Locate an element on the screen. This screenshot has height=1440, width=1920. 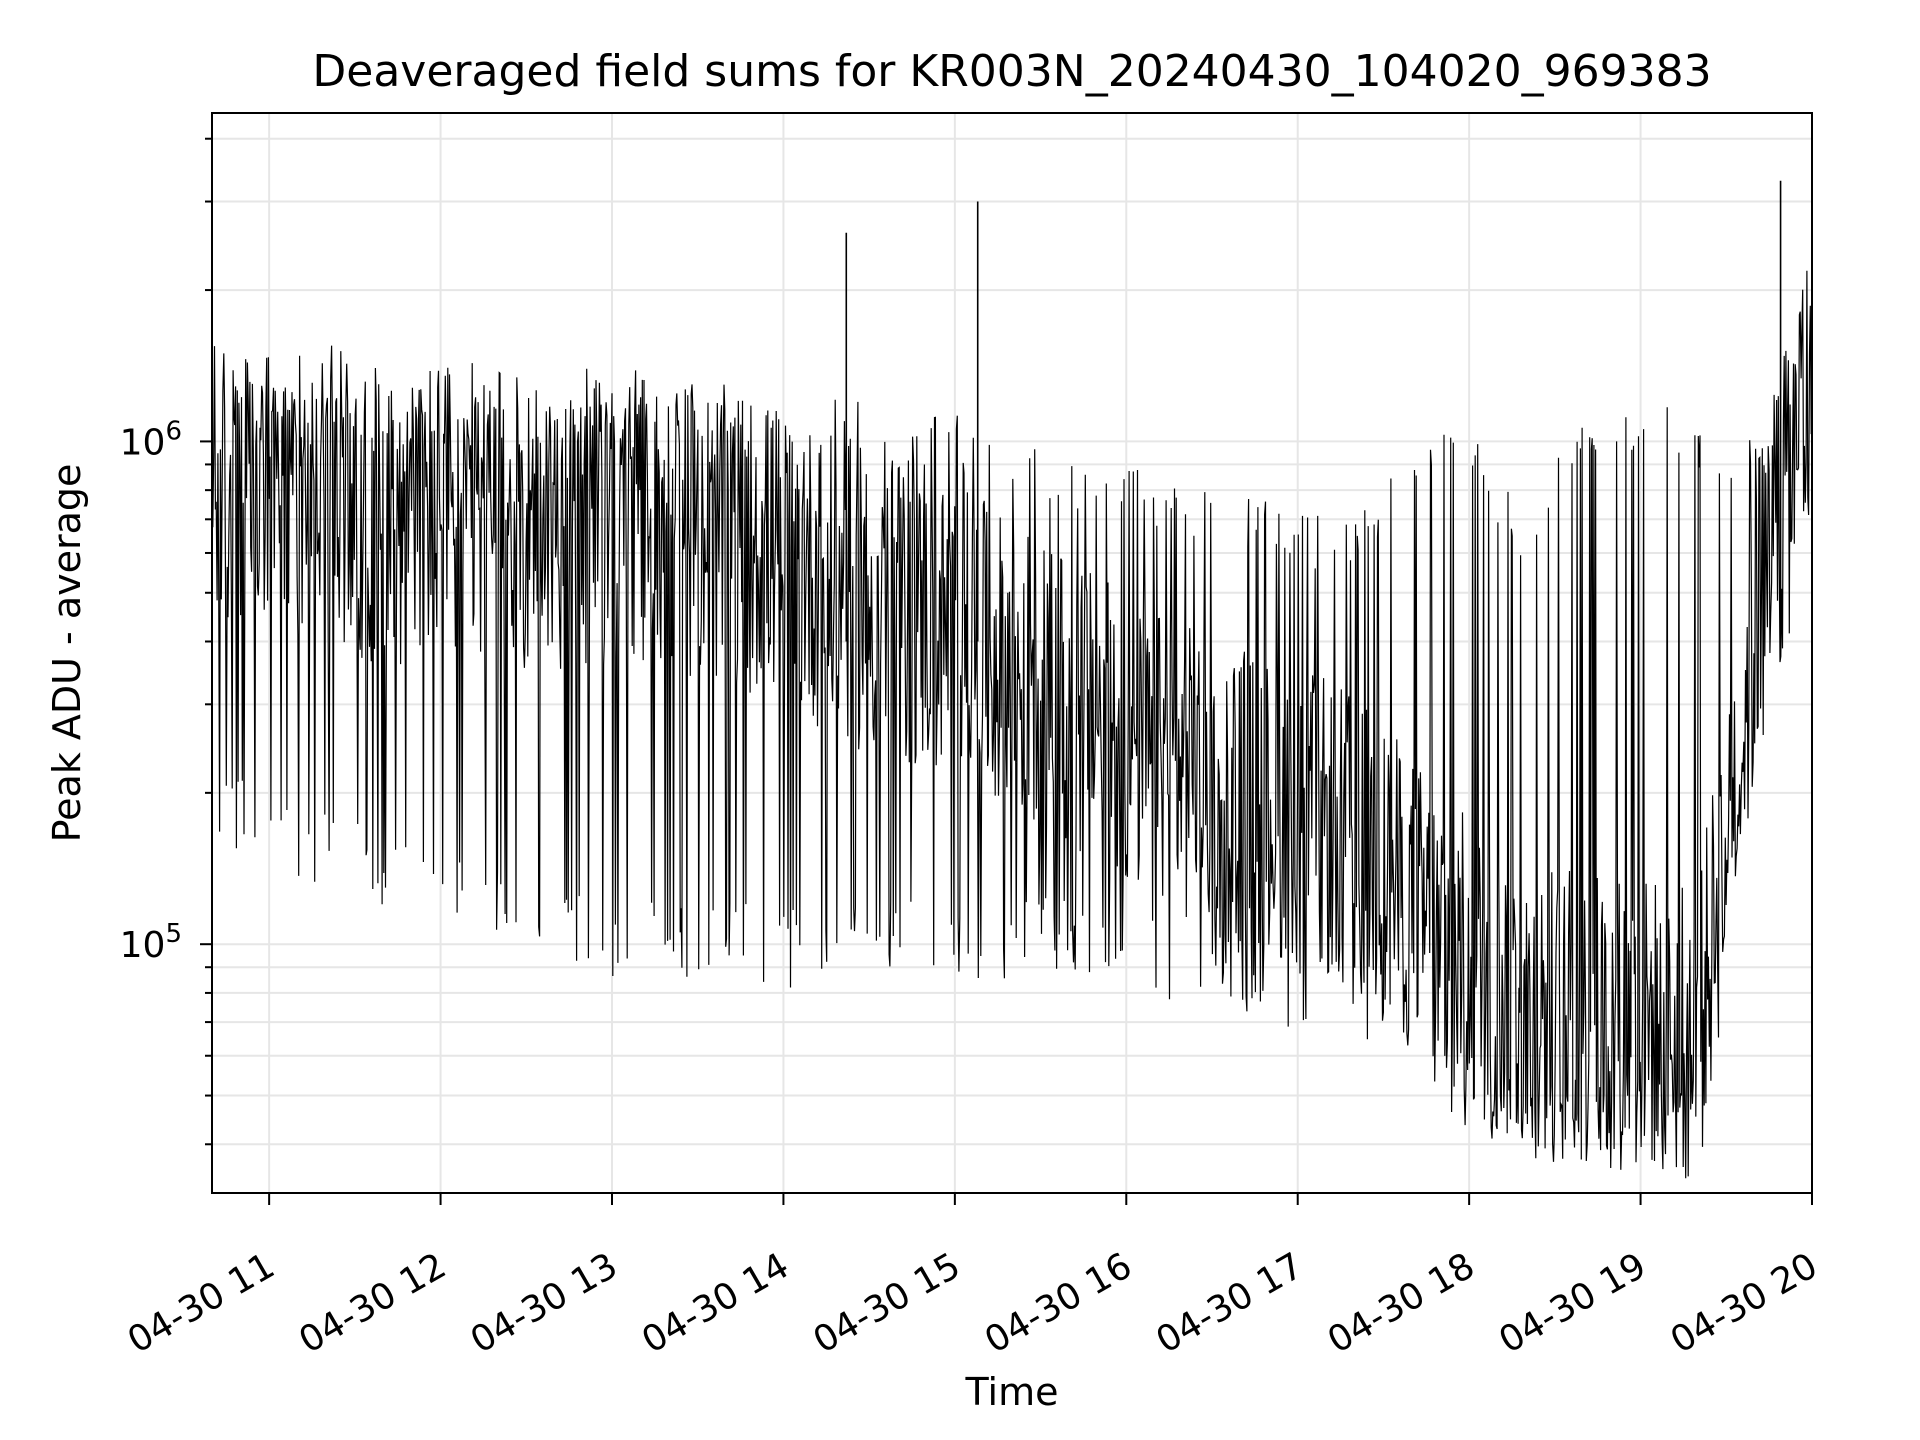
y-tick-label: 10⁶ is located at coordinates (151, 439).